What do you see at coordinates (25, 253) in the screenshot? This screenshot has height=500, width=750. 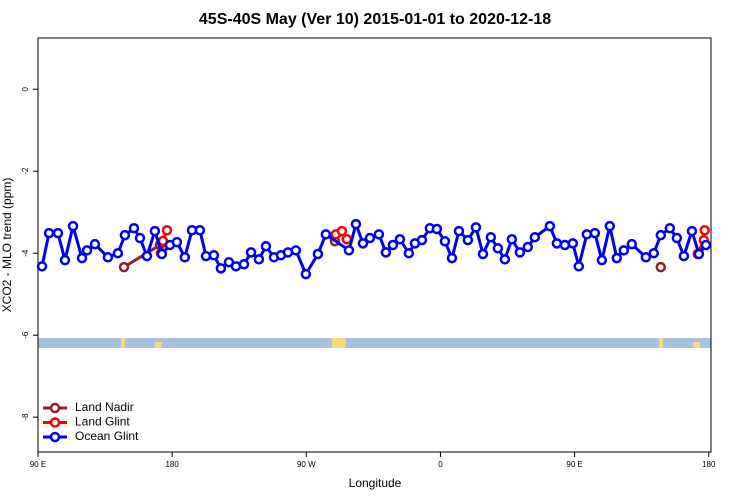 I see `y-tick-label: -4` at bounding box center [25, 253].